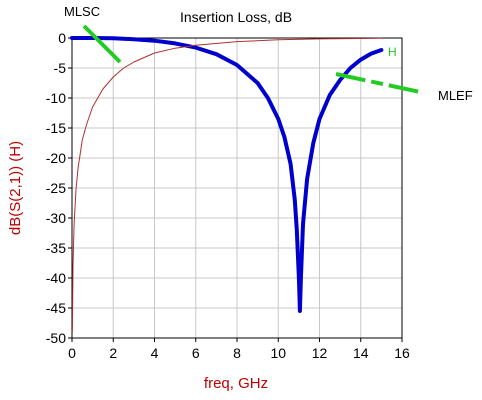 This screenshot has width=482, height=400. I want to click on x-tick-label: 6, so click(196, 353).